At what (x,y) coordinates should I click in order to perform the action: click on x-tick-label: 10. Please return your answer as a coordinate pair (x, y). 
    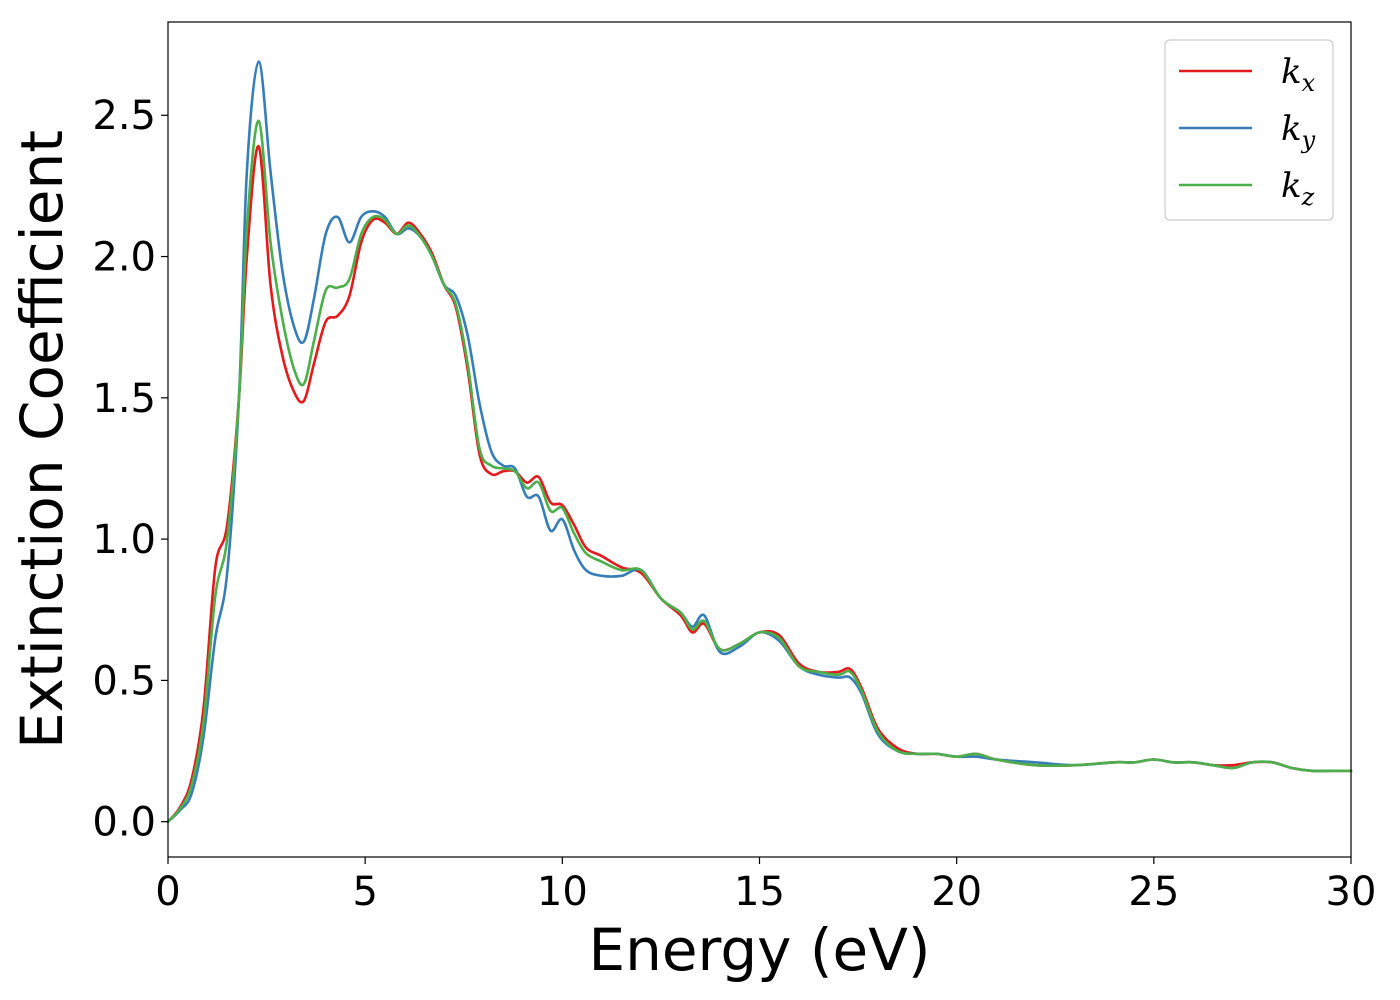
    Looking at the image, I should click on (562, 892).